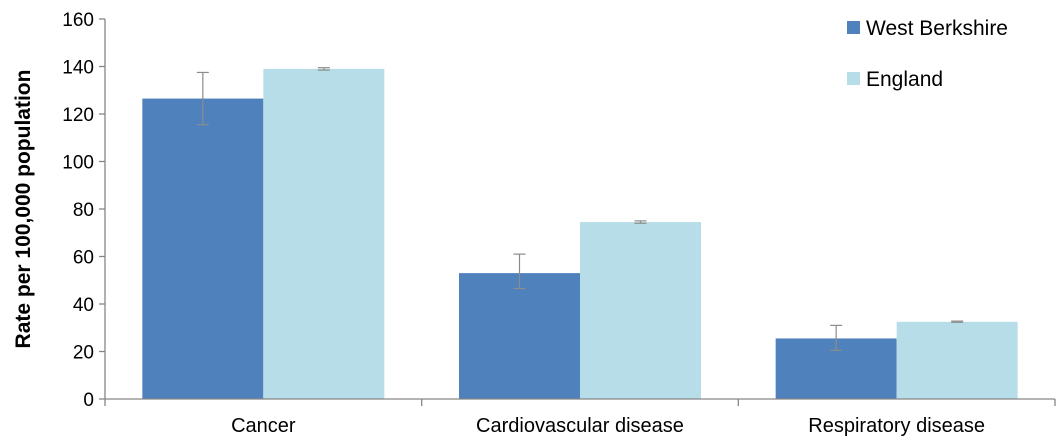 The width and height of the screenshot is (1064, 441). I want to click on legend-swatch-england, so click(853, 78).